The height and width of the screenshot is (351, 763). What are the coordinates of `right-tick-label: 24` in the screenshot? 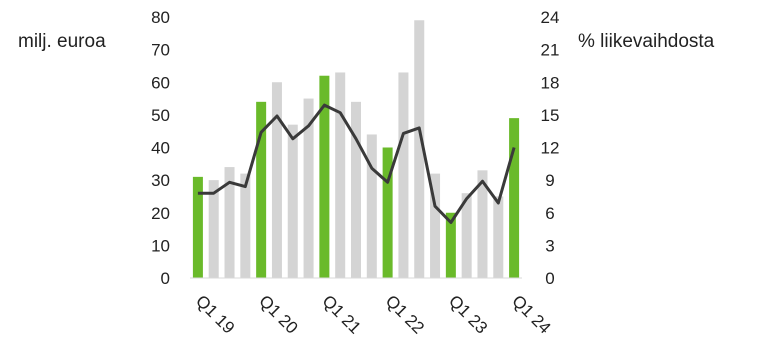 It's located at (550, 17).